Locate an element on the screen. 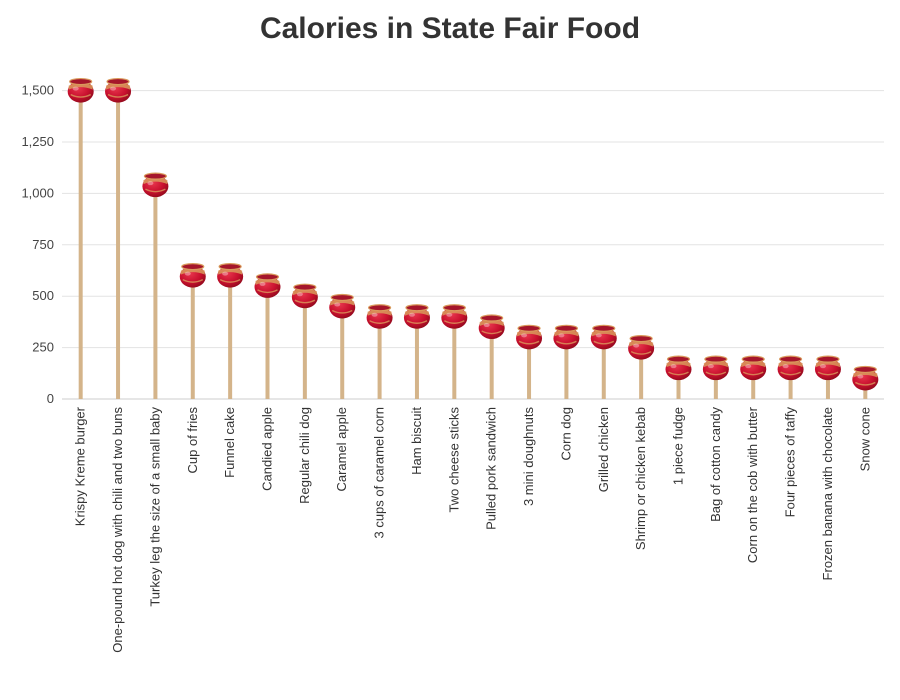 The image size is (900, 700). x-category-label: Bag of cotton candy is located at coordinates (715, 464).